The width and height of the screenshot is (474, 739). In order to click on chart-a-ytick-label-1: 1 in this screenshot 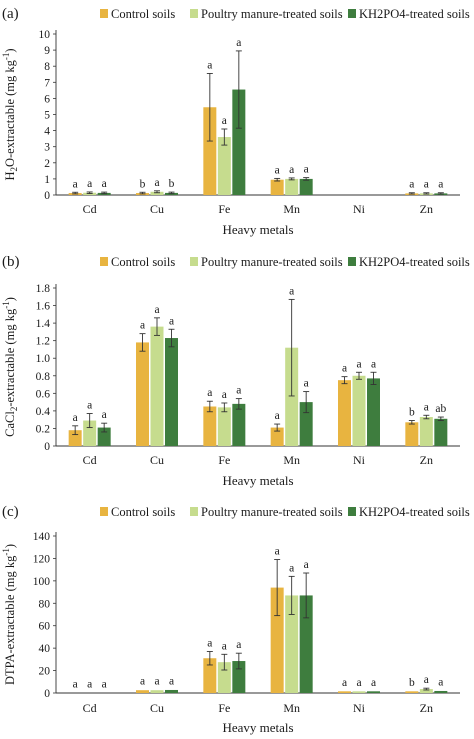, I will do `click(47, 180)`.